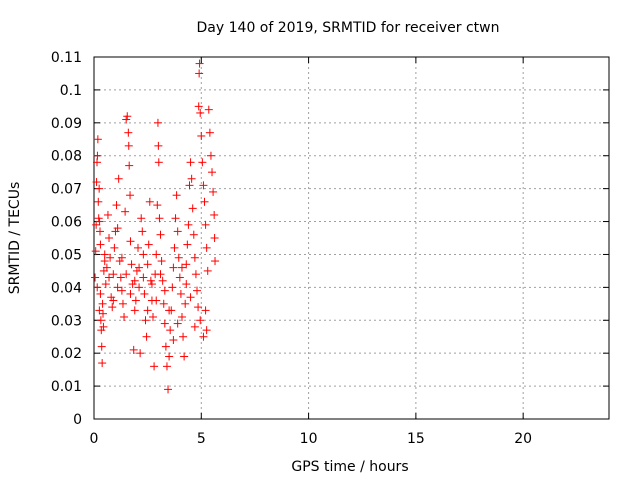 This screenshot has height=480, width=640. What do you see at coordinates (155, 226) in the screenshot?
I see `data-points` at bounding box center [155, 226].